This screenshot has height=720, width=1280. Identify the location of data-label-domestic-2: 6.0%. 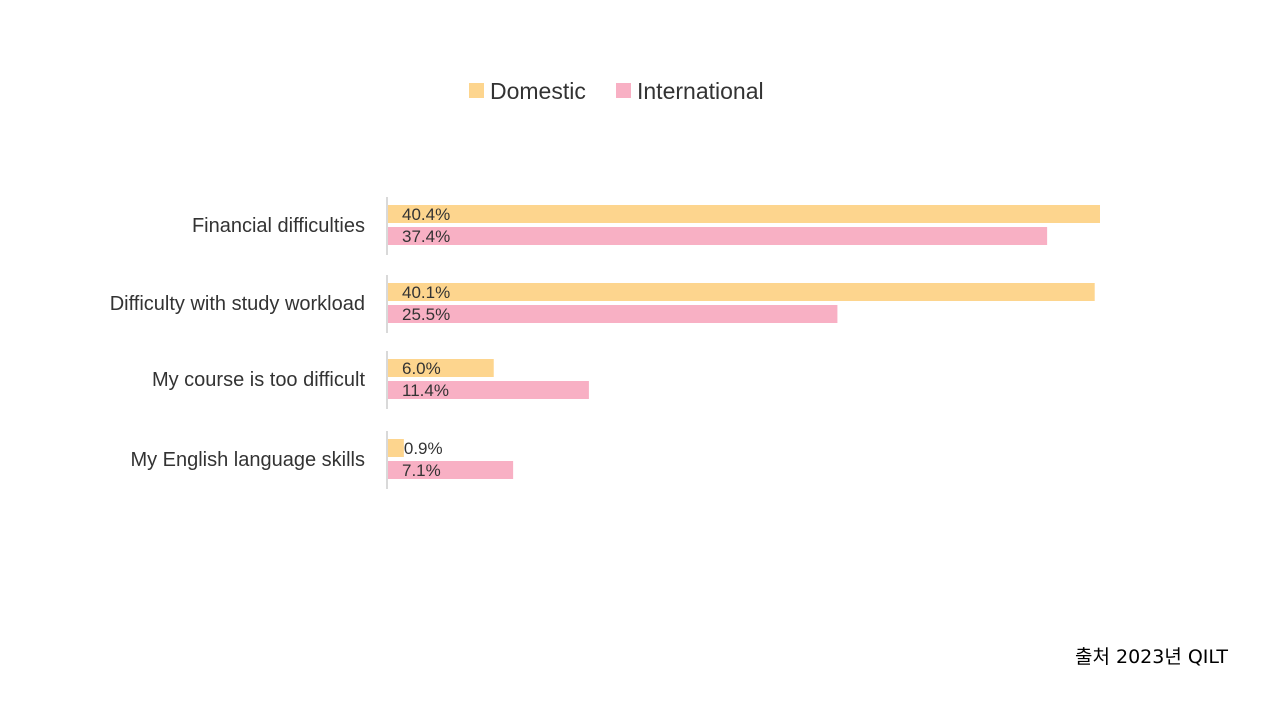
(421, 368).